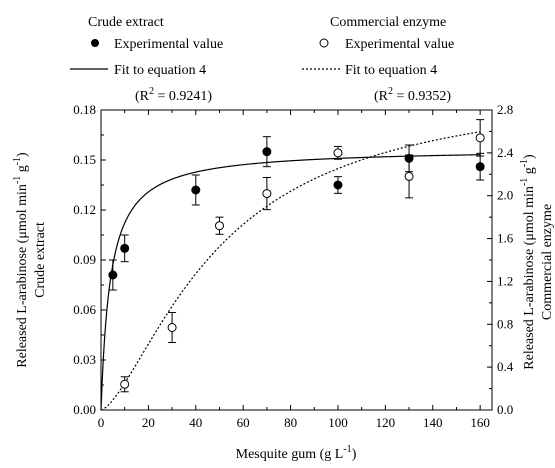 This screenshot has width=555, height=468. What do you see at coordinates (505, 238) in the screenshot?
I see `y-right-tick-label: 1.6` at bounding box center [505, 238].